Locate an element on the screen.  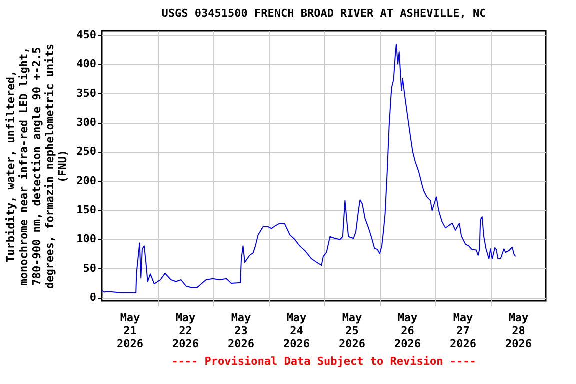
x-tick-label: May 27 2026 is located at coordinates (463, 331).